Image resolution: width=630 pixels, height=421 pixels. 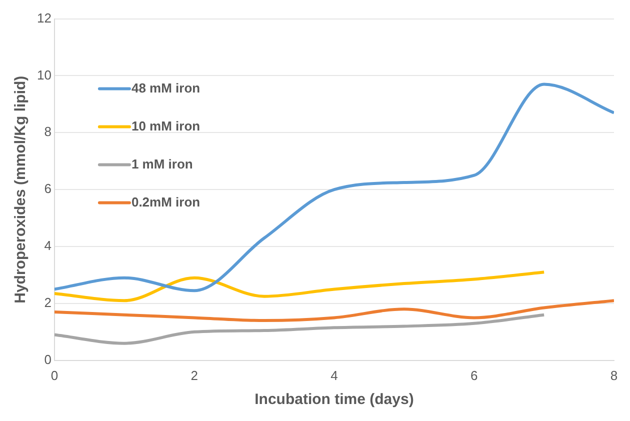 I want to click on legend-label: 48 mM iron, so click(x=165, y=88).